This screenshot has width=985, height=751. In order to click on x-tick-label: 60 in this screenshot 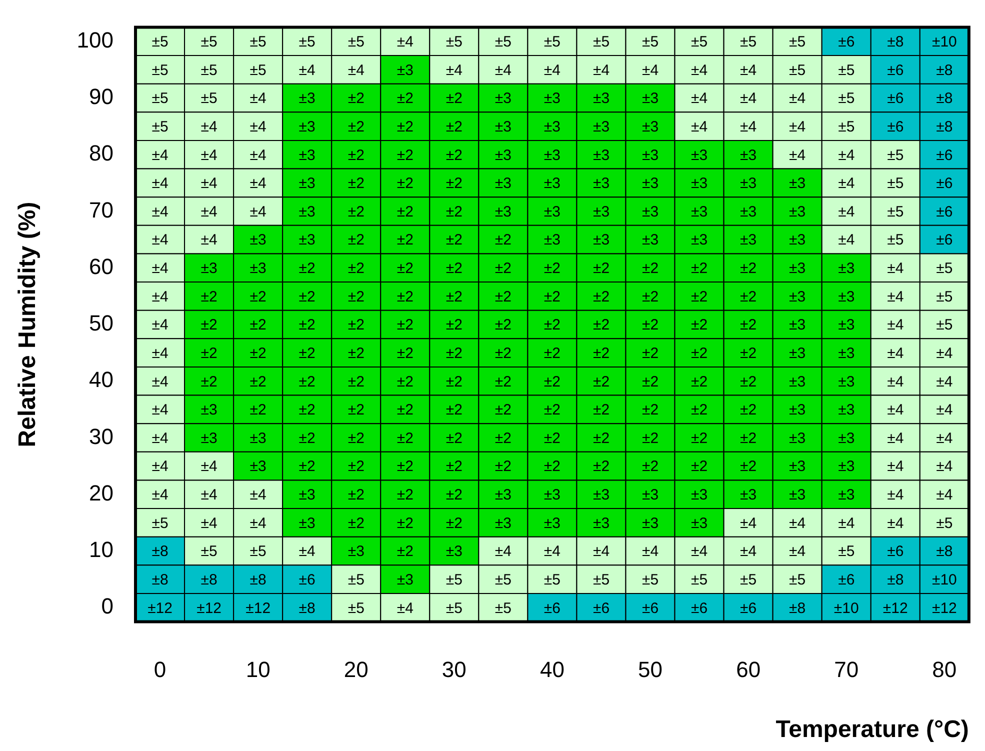, I will do `click(748, 669)`.